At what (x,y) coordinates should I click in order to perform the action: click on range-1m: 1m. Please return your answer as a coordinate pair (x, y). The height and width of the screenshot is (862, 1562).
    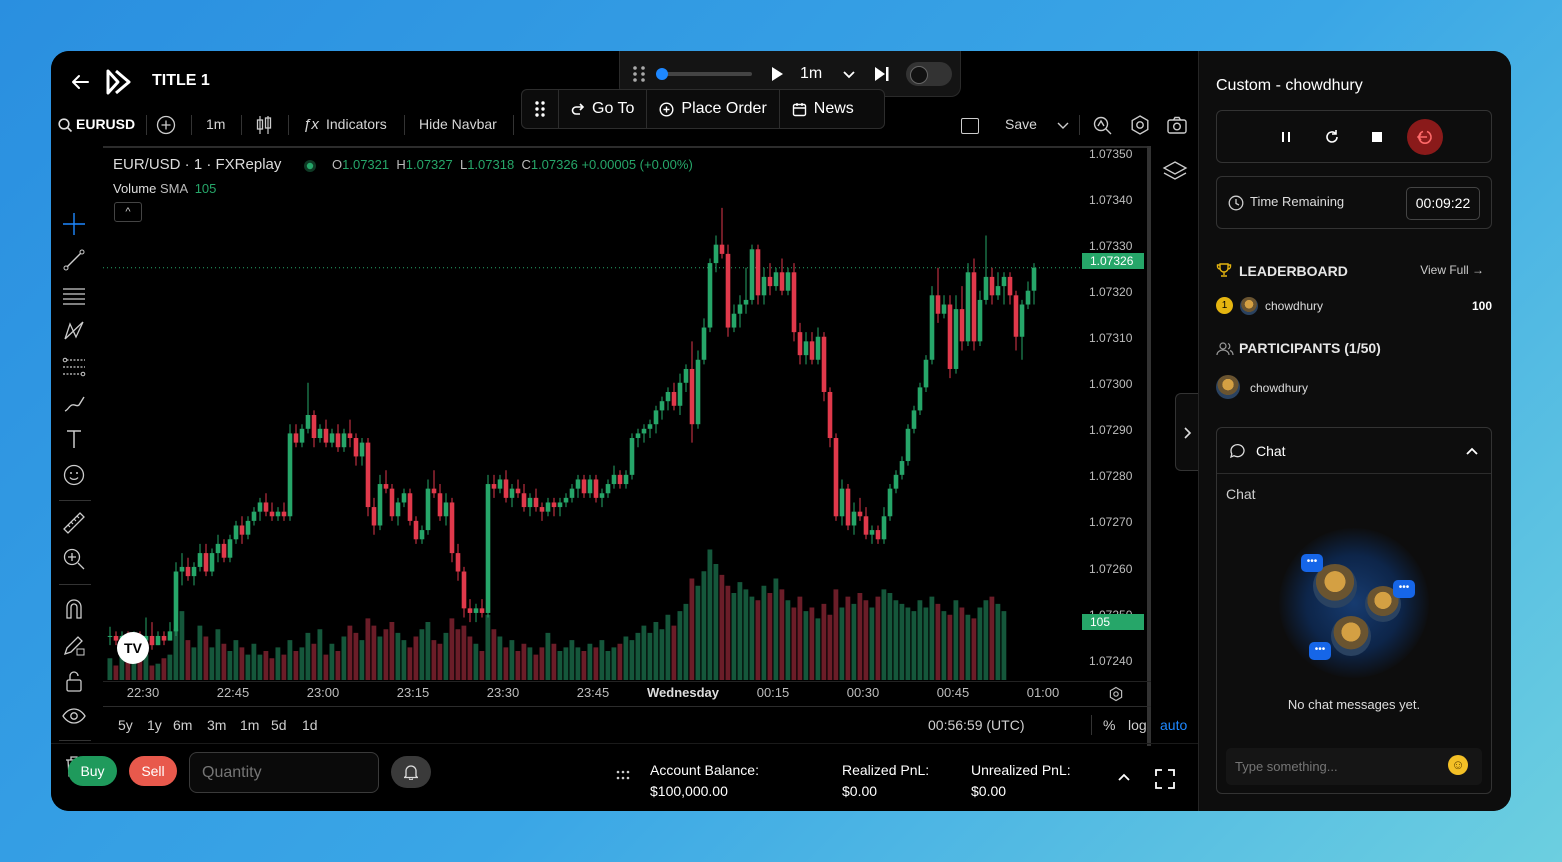
    Looking at the image, I should click on (250, 725).